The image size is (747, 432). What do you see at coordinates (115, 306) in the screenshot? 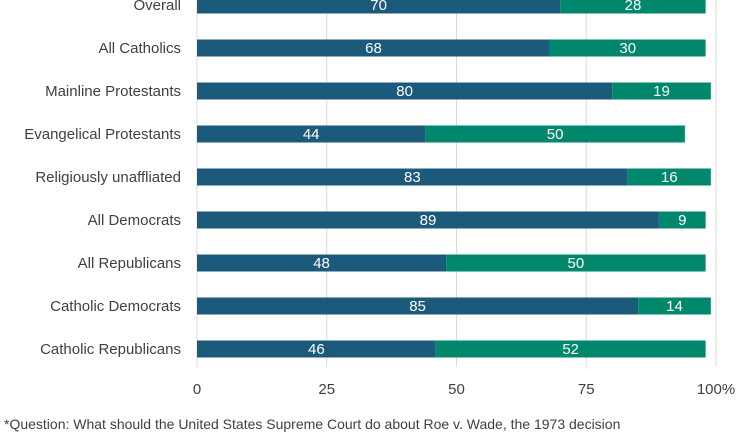
I see `category-label: Catholic Democrats` at bounding box center [115, 306].